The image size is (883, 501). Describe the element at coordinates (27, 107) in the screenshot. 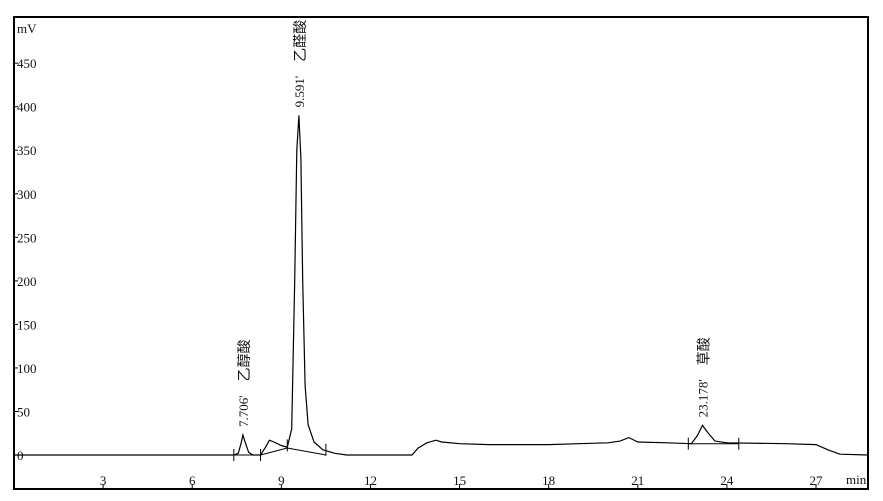

I see `y-tick-label: 400` at that location.